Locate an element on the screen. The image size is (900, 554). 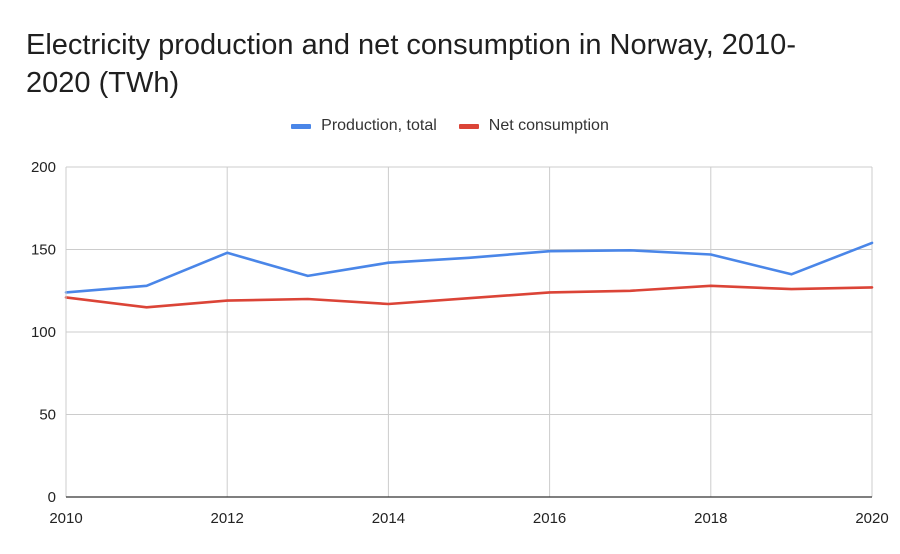
data-point-production-2012 is located at coordinates (227, 253).